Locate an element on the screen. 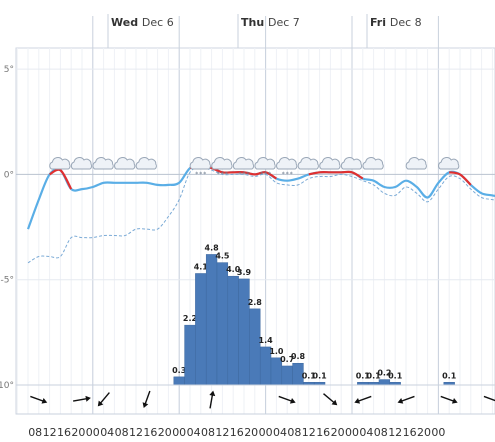 The height and width of the screenshot is (442, 495). y-tick-label: -5° is located at coordinates (7, 281).